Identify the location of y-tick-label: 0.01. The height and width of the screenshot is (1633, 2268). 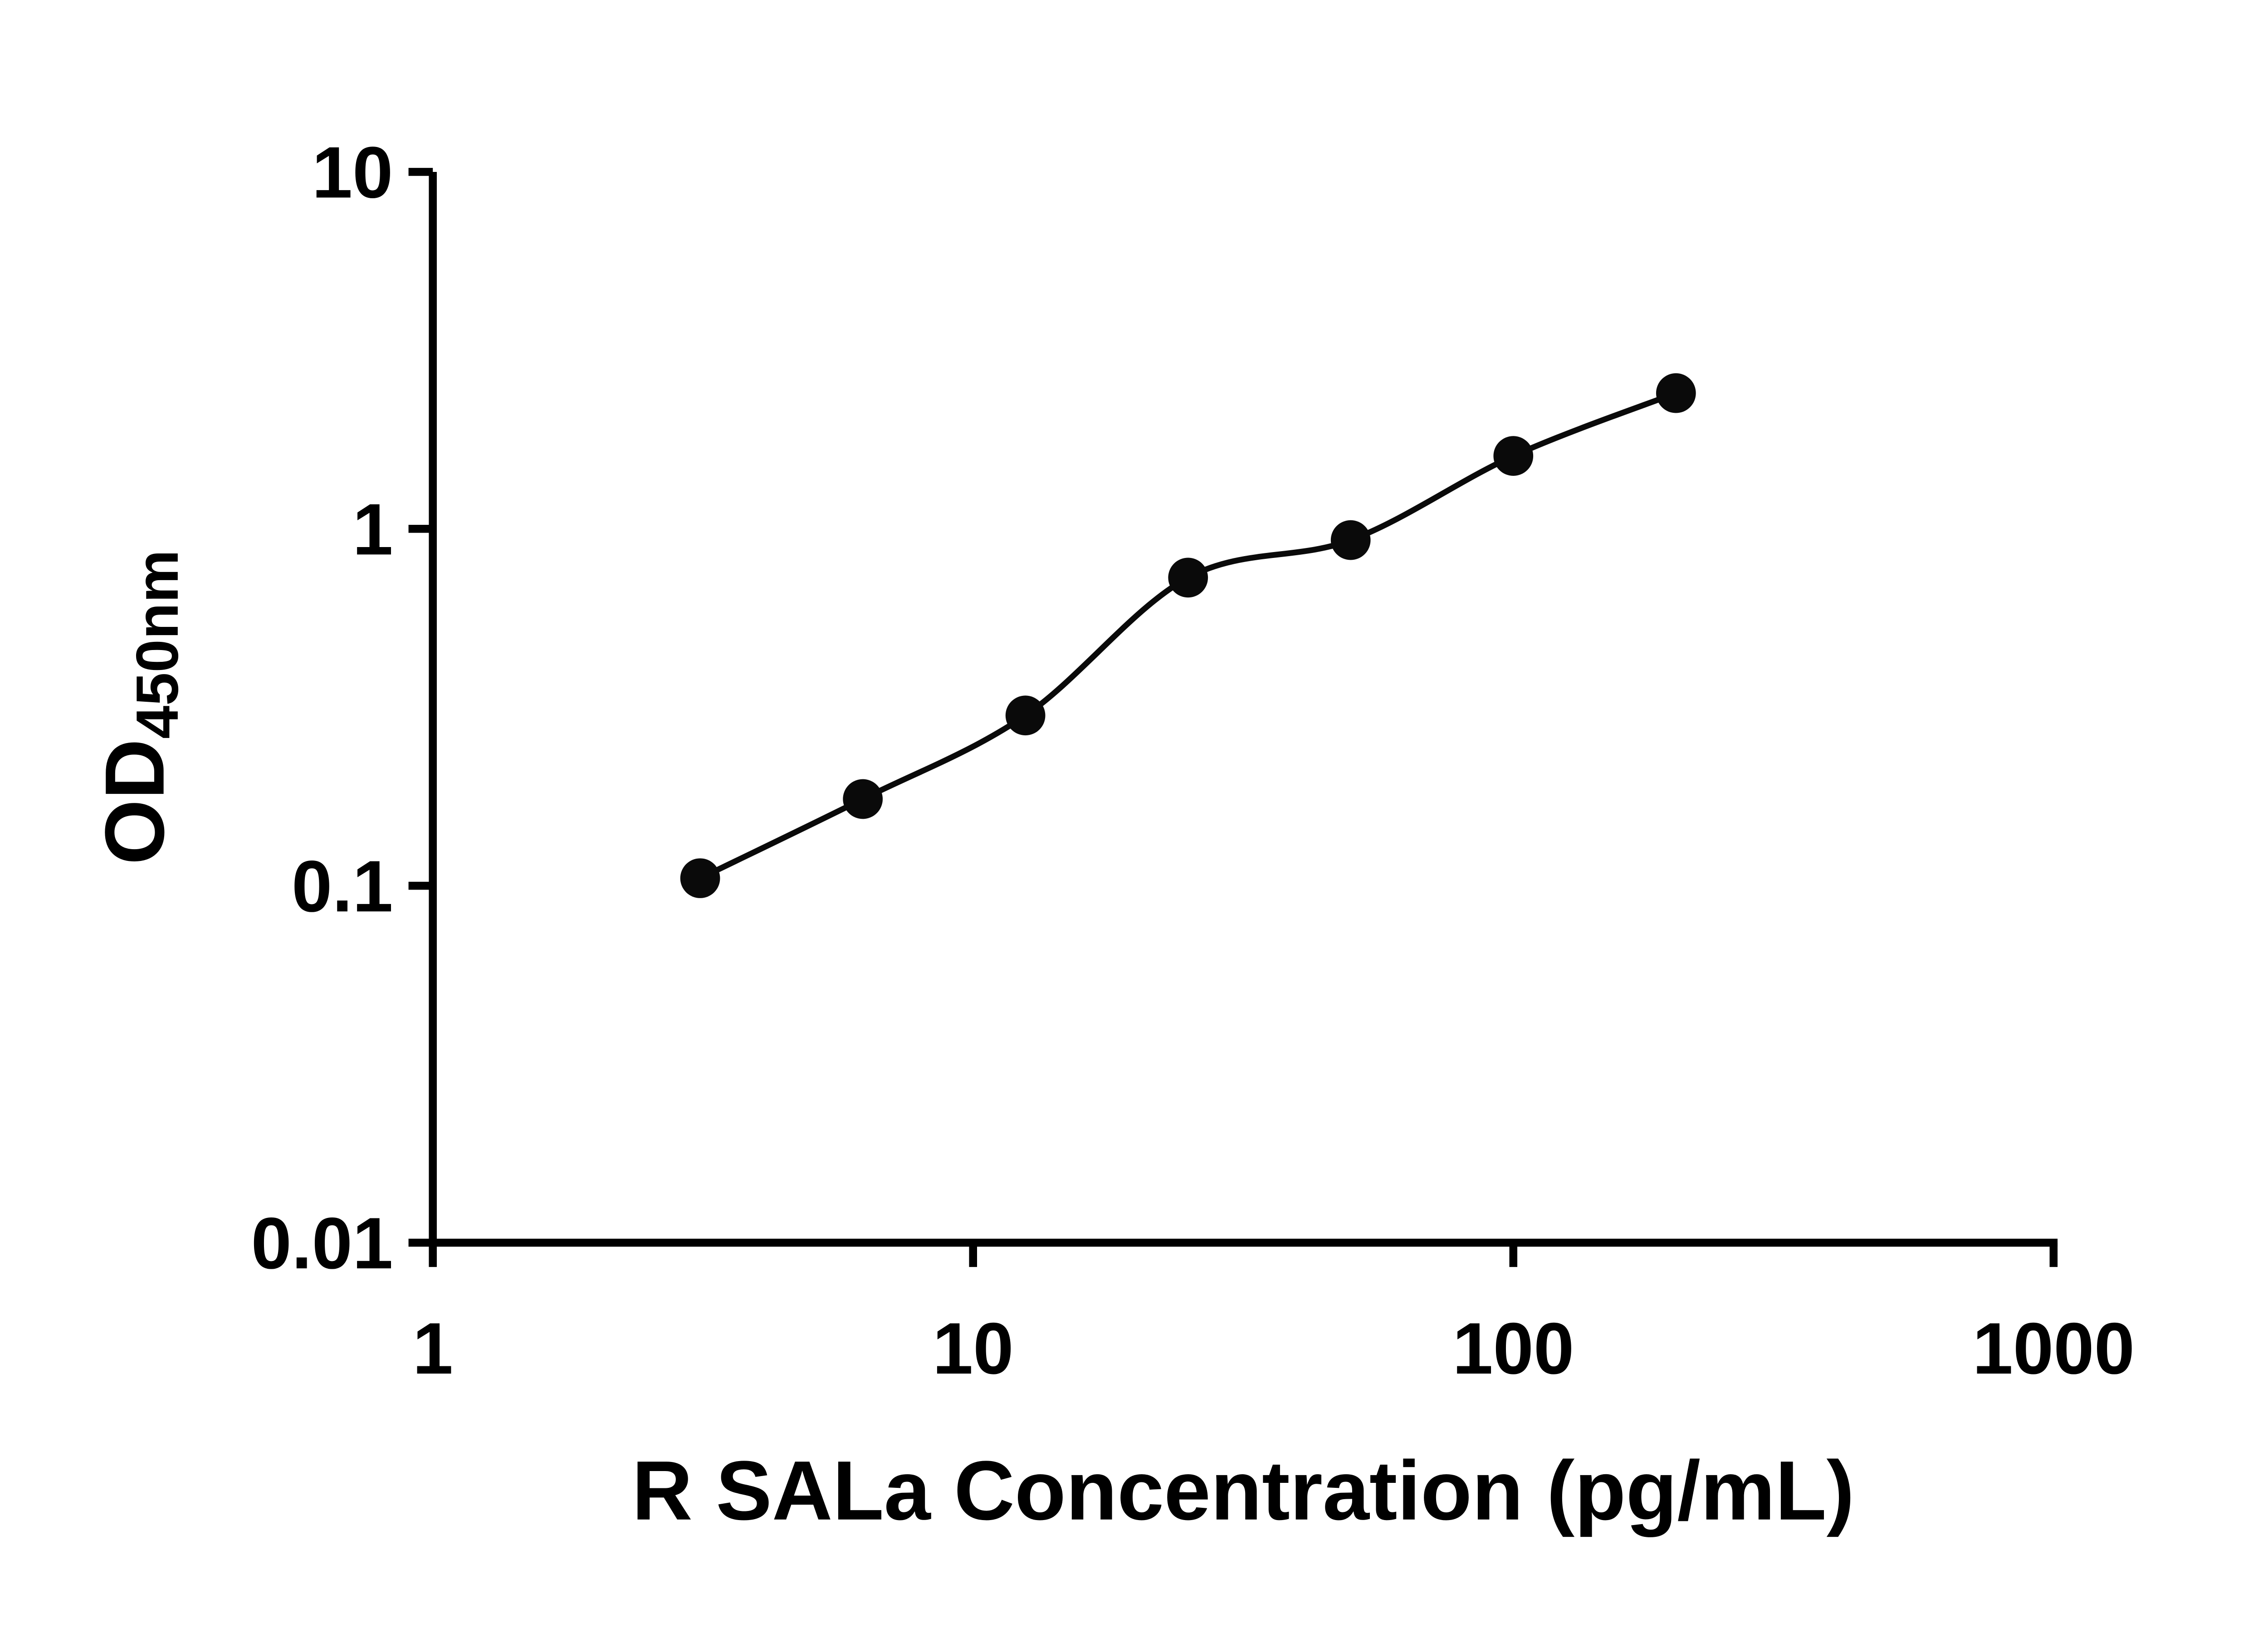
(322, 1243).